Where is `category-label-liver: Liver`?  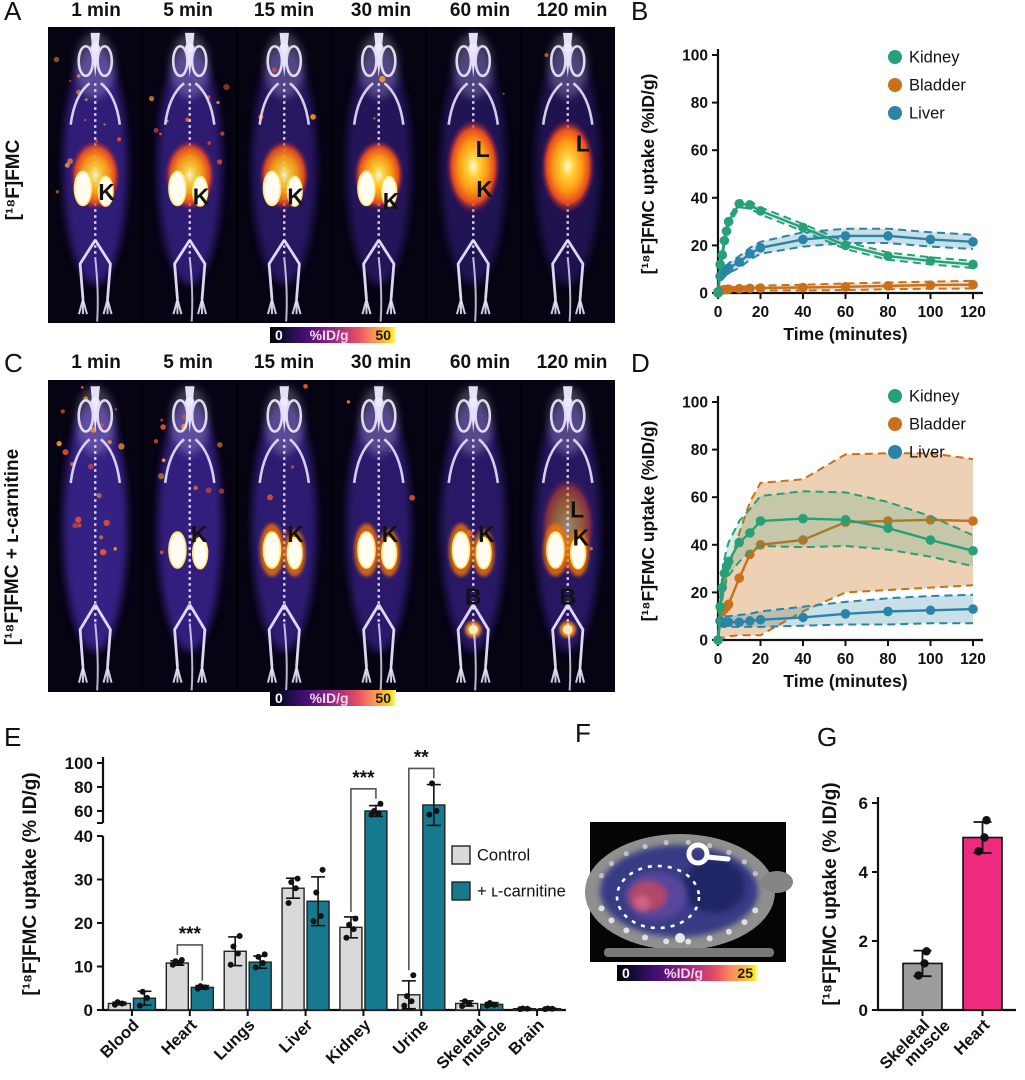
category-label-liver: Liver is located at coordinates (296, 1036).